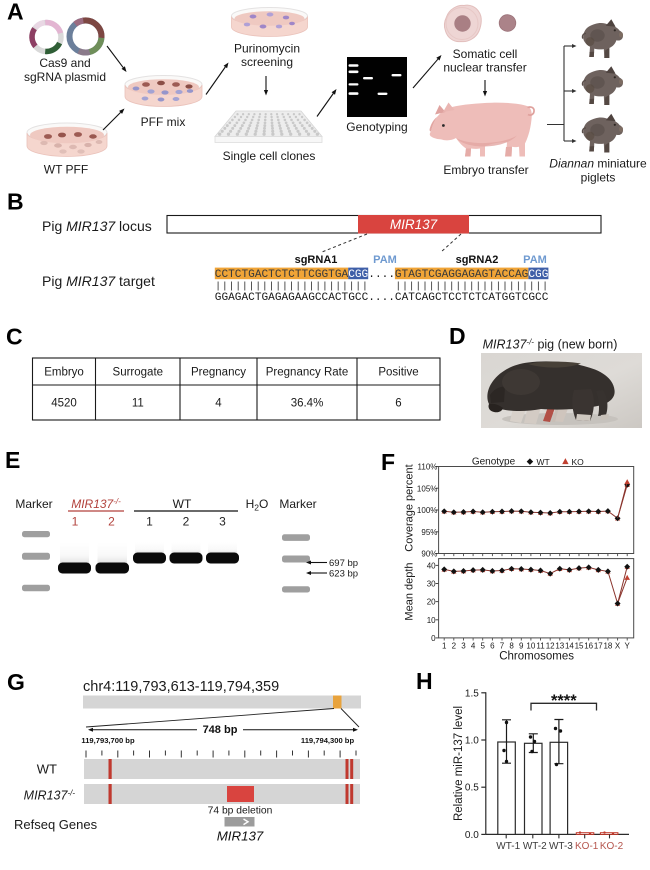  What do you see at coordinates (108, 740) in the screenshot?
I see `svg-text: 119,793,700 bp` at bounding box center [108, 740].